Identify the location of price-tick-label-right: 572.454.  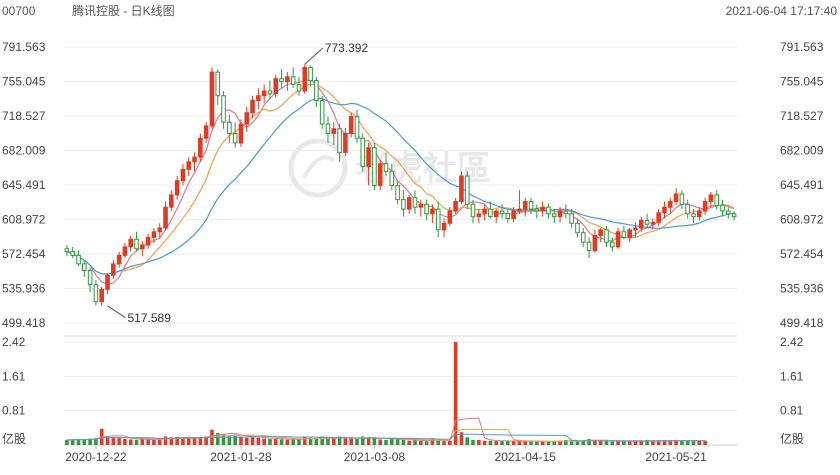
(802, 254).